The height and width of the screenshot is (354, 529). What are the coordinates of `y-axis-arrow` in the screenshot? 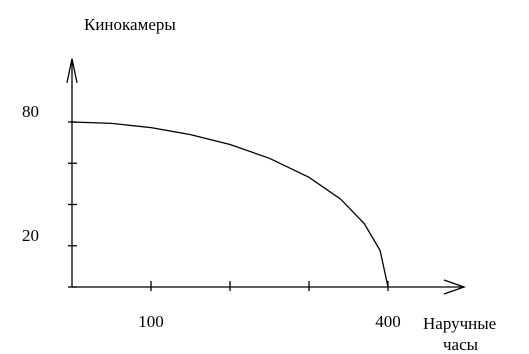 It's located at (72, 70).